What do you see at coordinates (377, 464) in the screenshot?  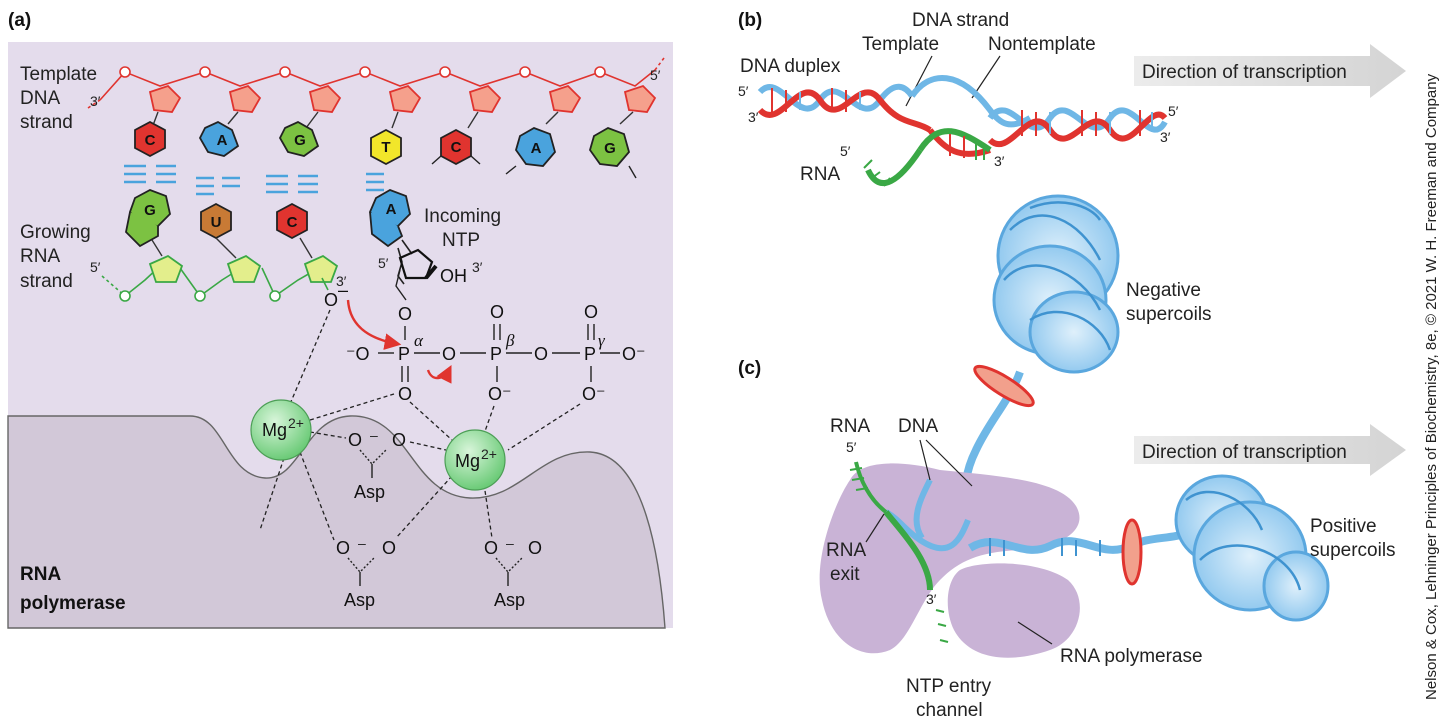 I see `asp-residue-1: O – O Asp` at bounding box center [377, 464].